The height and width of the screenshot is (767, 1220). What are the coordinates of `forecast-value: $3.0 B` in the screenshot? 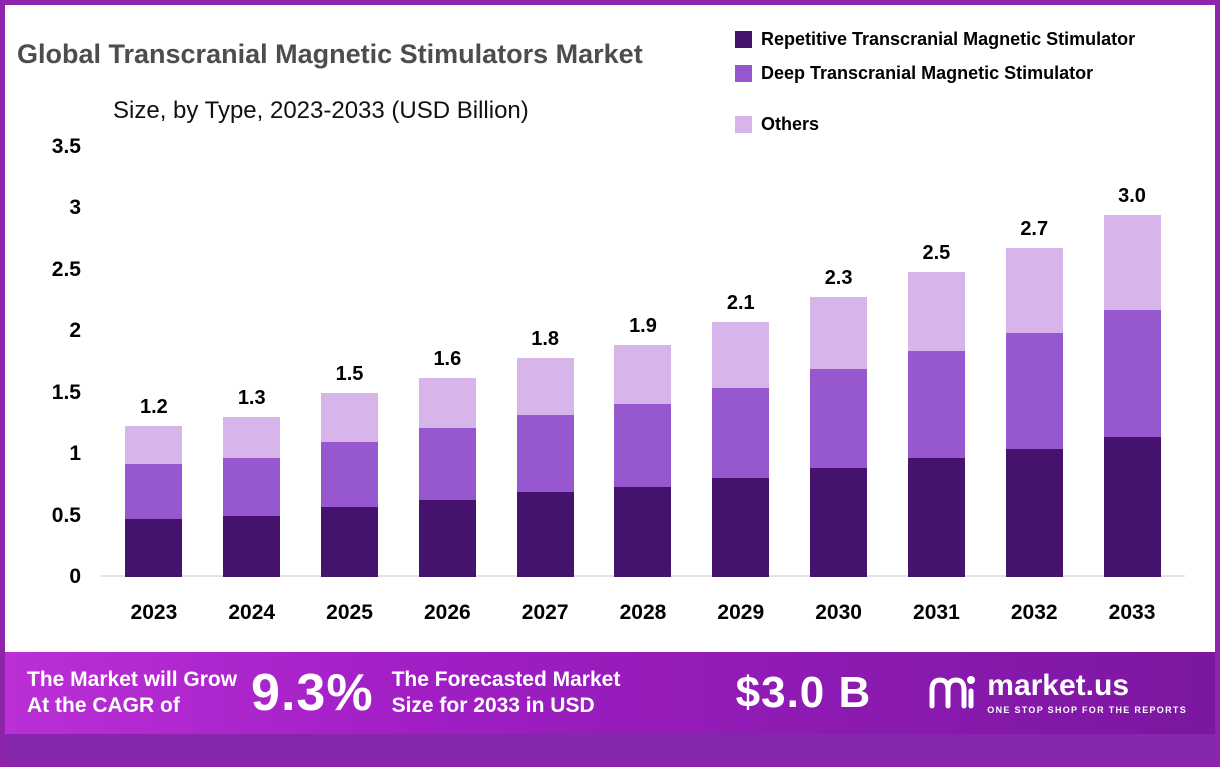 It's located at (803, 692).